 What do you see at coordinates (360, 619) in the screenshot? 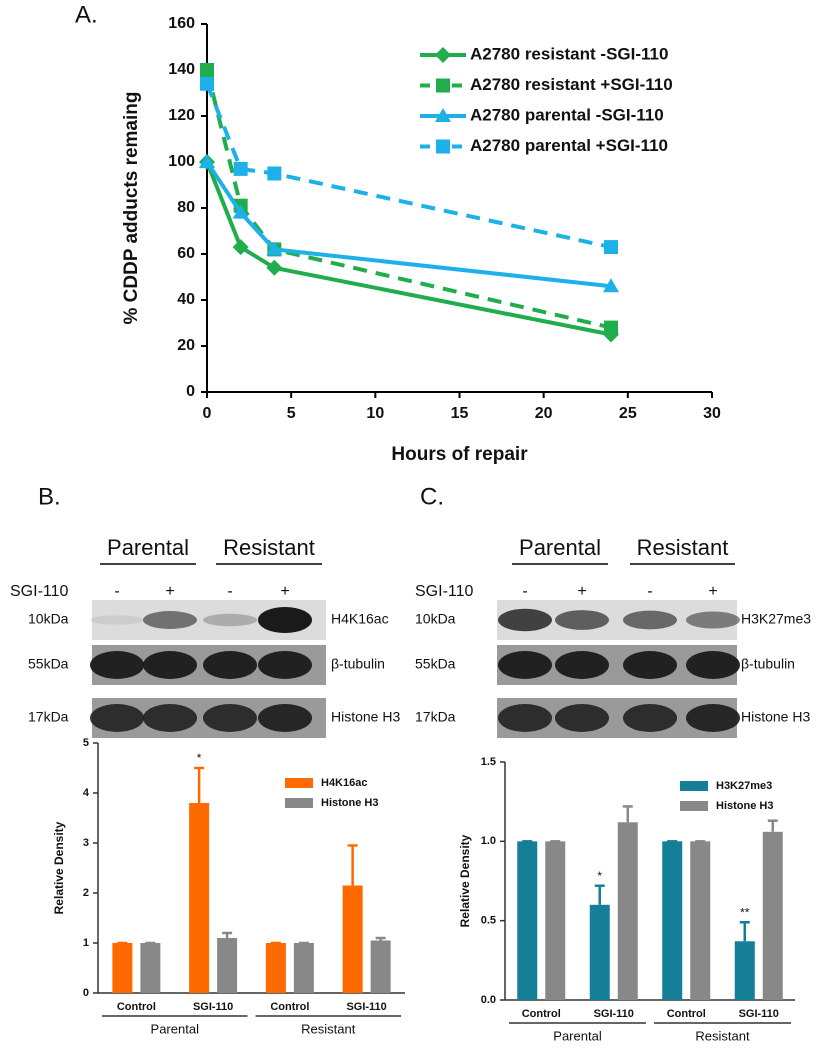
I see `band-label: H4K16ac` at bounding box center [360, 619].